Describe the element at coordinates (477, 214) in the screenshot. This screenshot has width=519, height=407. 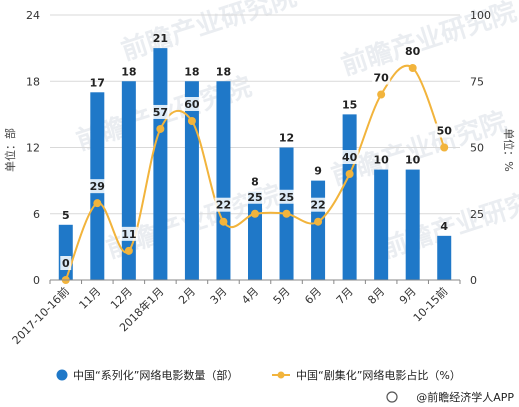
I see `y-right-tick-label: 25` at that location.